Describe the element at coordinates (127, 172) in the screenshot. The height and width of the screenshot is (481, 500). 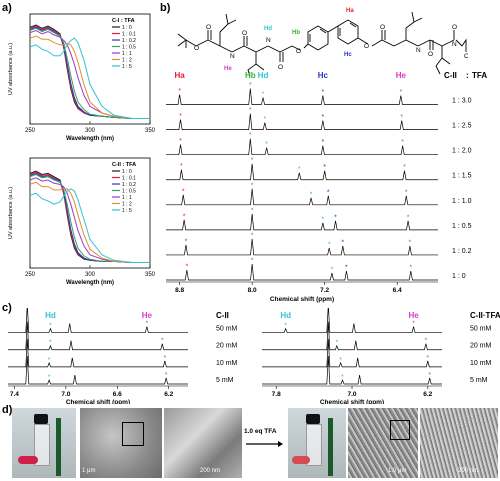
I see `legend-entry: 1 : 0` at that location.